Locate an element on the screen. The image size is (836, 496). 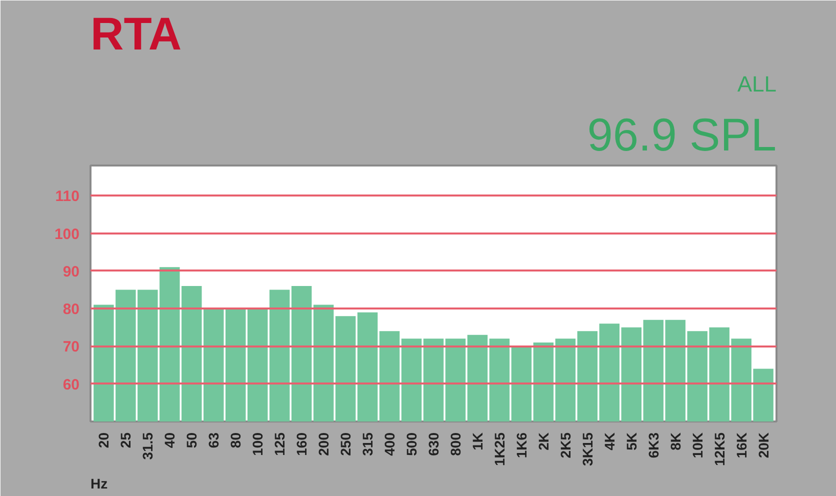
x-tick-label: 6K3 is located at coordinates (653, 445).